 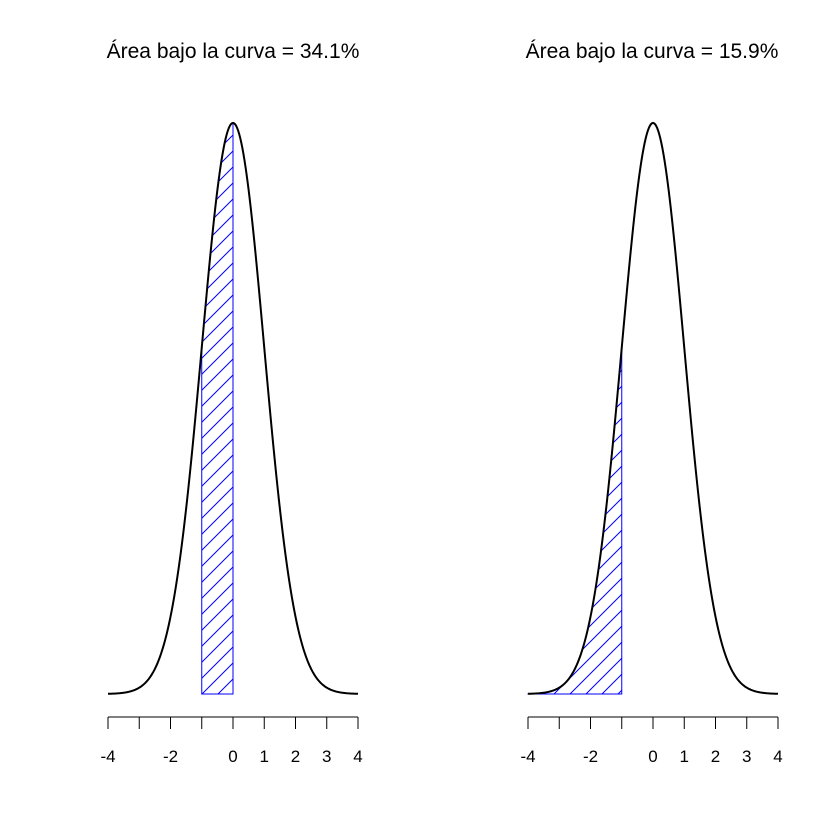 What do you see at coordinates (107, 756) in the screenshot?
I see `x-tick-label-left: -4` at bounding box center [107, 756].